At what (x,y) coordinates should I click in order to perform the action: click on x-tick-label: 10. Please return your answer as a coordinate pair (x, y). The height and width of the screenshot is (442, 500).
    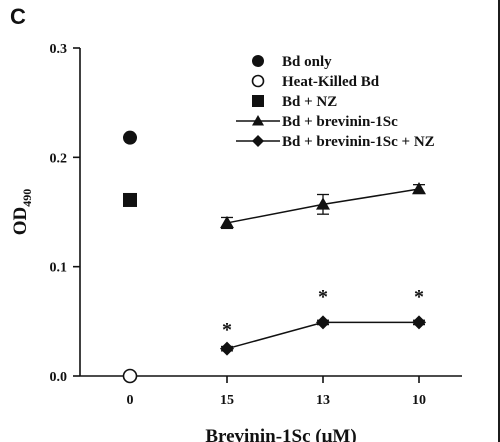
    Looking at the image, I should click on (419, 400).